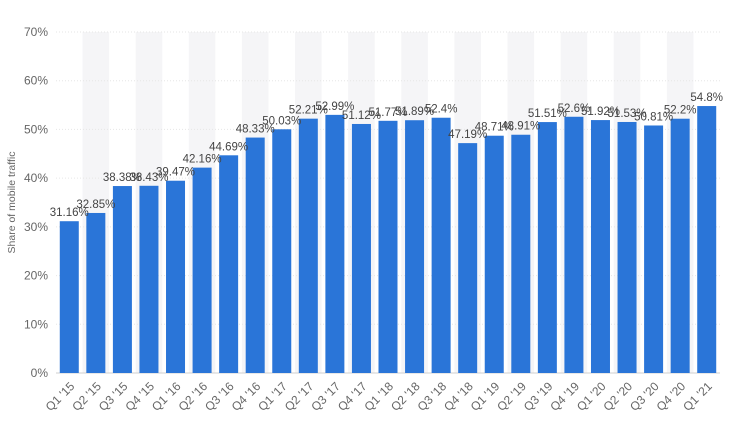 The width and height of the screenshot is (740, 433). I want to click on x-tick-label: Q4 '19, so click(564, 396).